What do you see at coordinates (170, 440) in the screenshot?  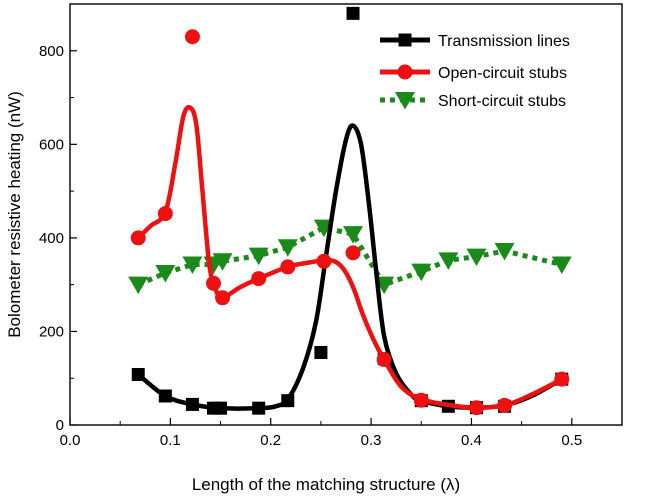 I see `x-tick-label: 0.1` at bounding box center [170, 440].